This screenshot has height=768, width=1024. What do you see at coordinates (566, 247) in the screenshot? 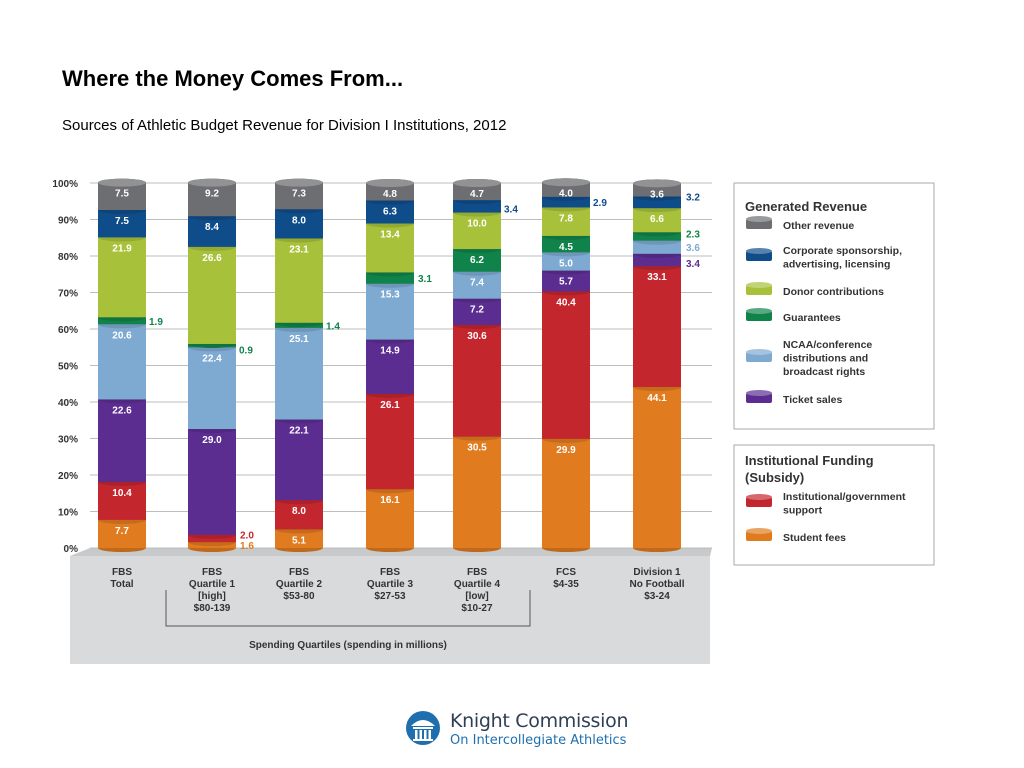
I see `data-label: 4.5` at bounding box center [566, 247].